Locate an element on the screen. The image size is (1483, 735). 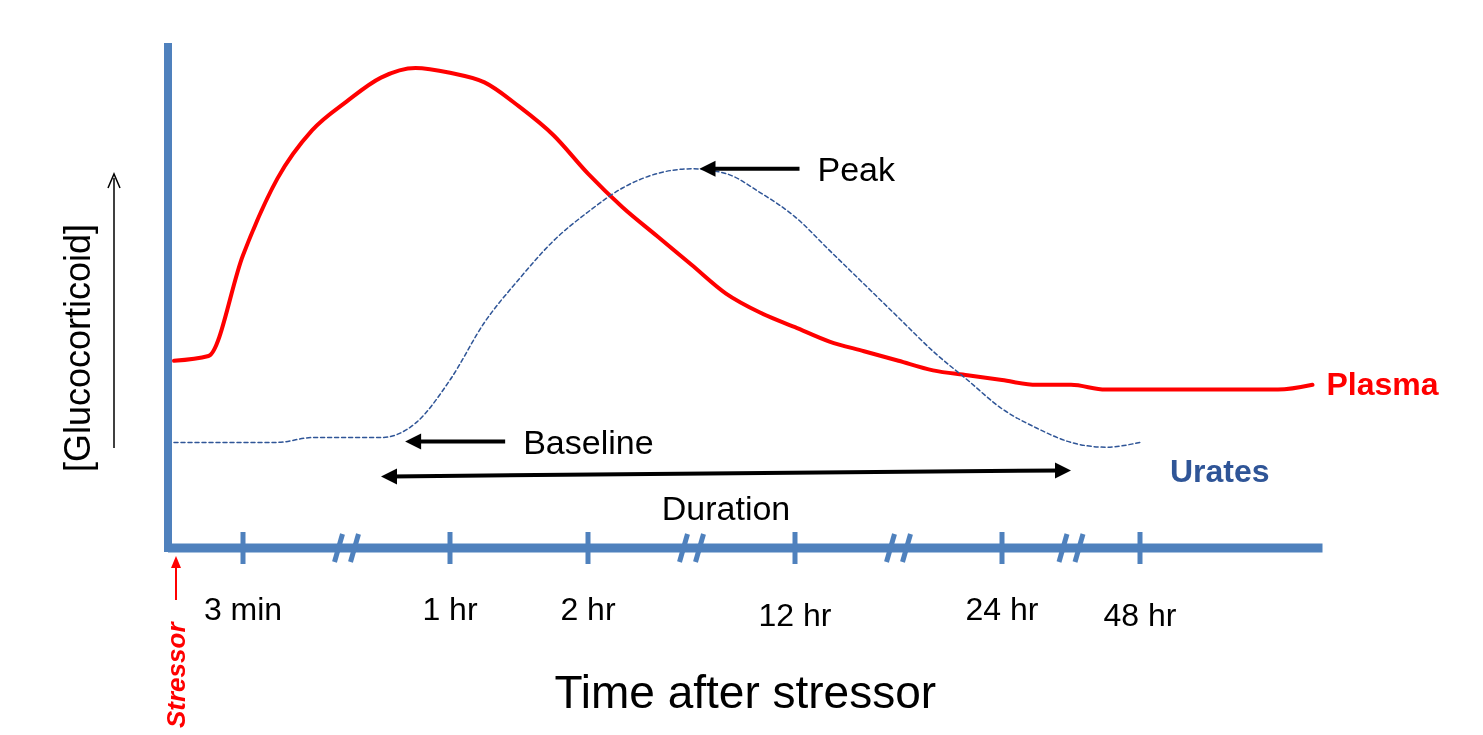
x-tick-label: 24 hr is located at coordinates (1002, 609).